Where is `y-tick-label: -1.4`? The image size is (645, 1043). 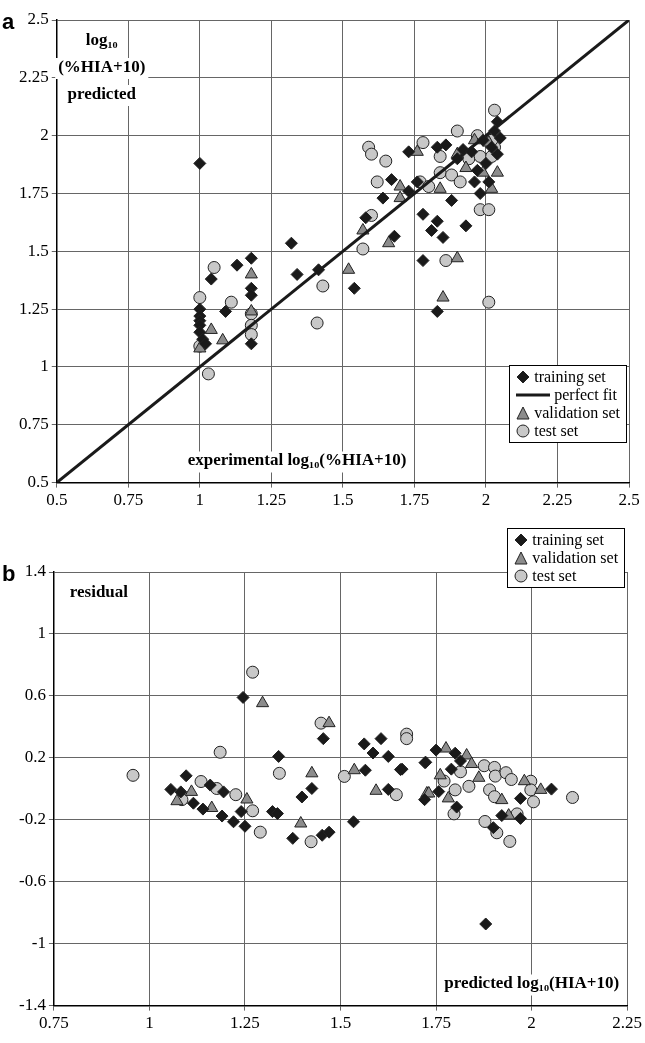 y-tick-label: -1.4 is located at coordinates (32, 1005).